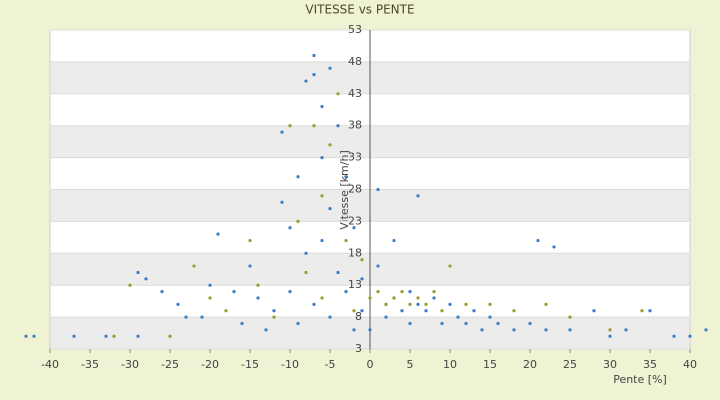 This screenshot has width=720, height=400. What do you see at coordinates (355, 252) in the screenshot?
I see `y-tick-label: 18` at bounding box center [355, 252].